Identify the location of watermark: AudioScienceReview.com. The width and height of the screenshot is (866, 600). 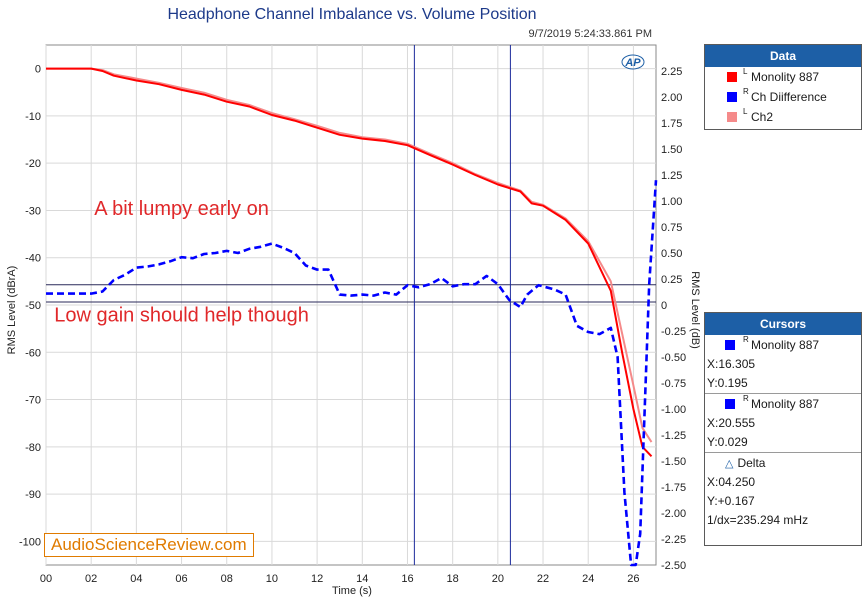
(149, 545).